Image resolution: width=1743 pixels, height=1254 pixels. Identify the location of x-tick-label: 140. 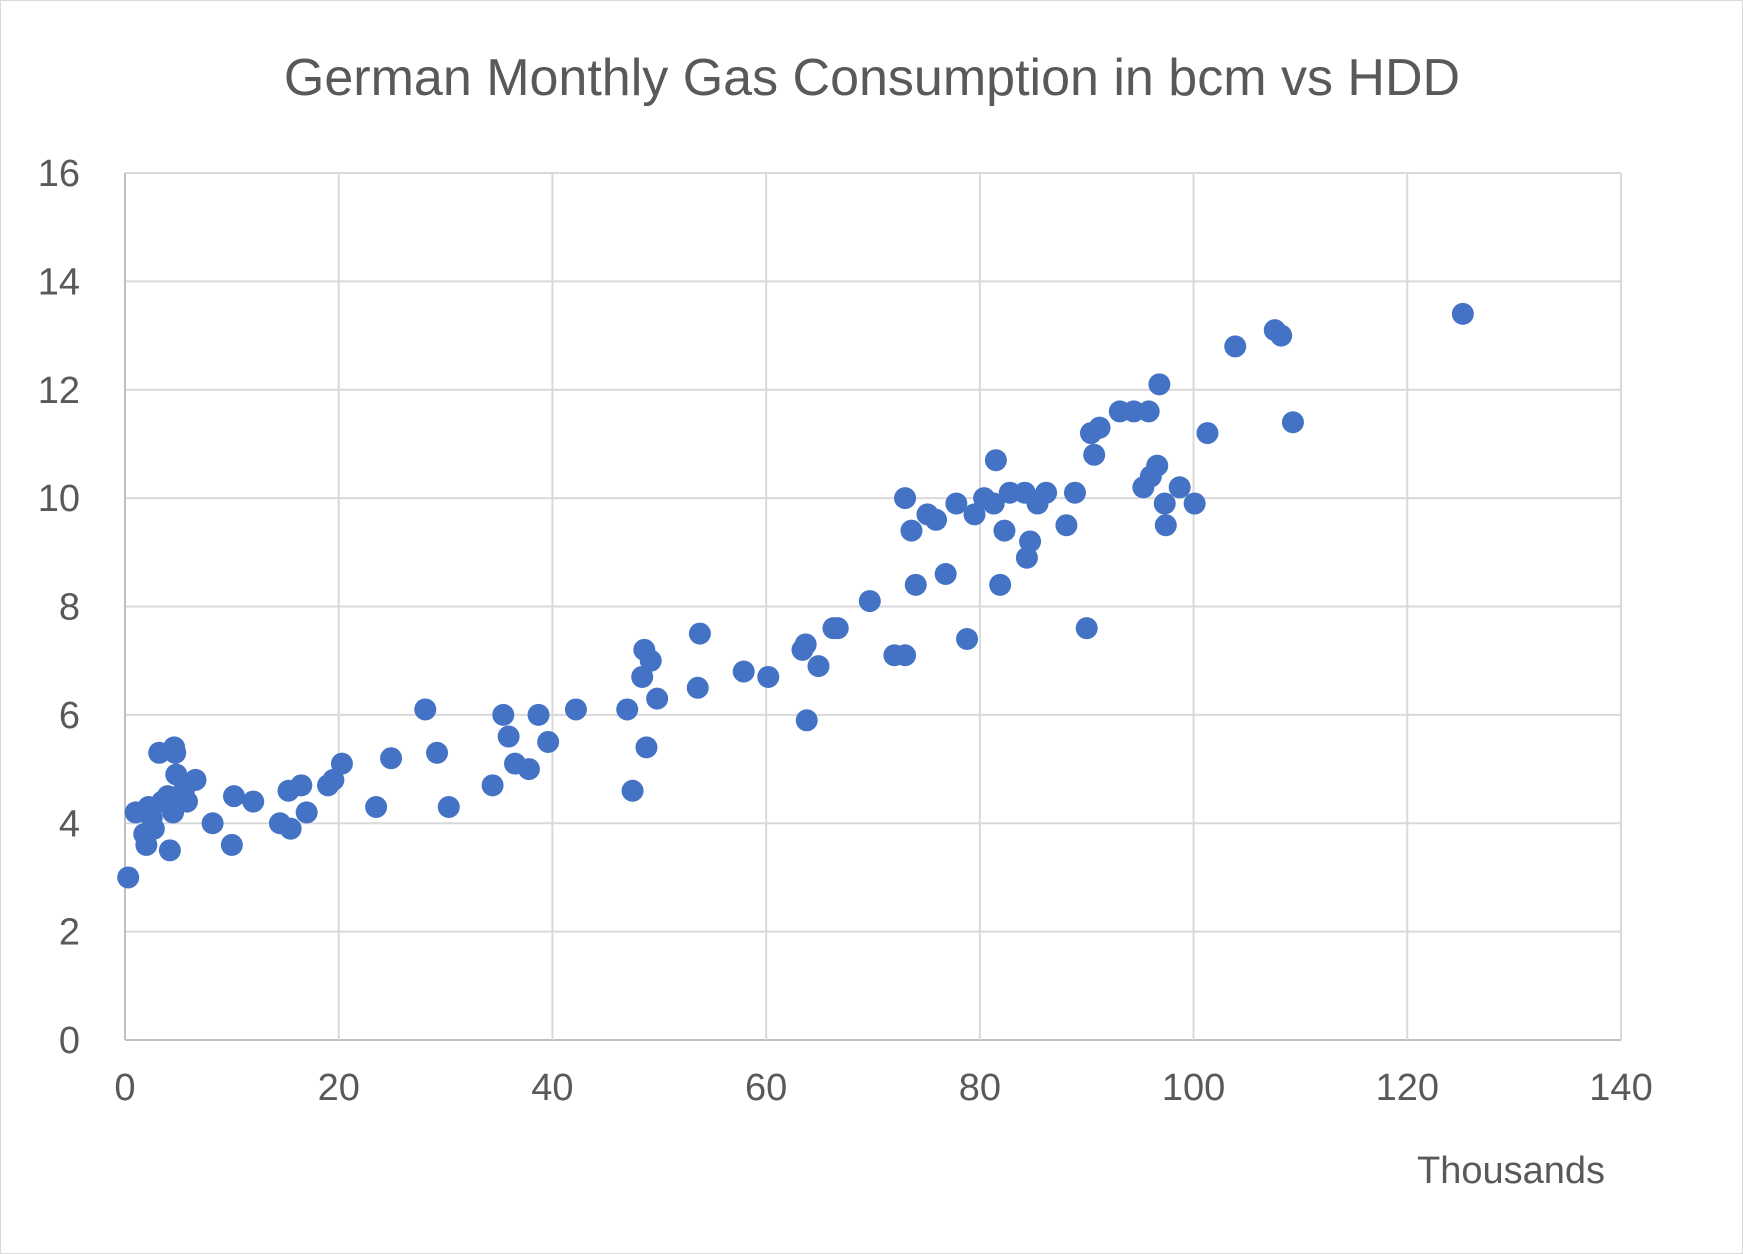
(1620, 1088).